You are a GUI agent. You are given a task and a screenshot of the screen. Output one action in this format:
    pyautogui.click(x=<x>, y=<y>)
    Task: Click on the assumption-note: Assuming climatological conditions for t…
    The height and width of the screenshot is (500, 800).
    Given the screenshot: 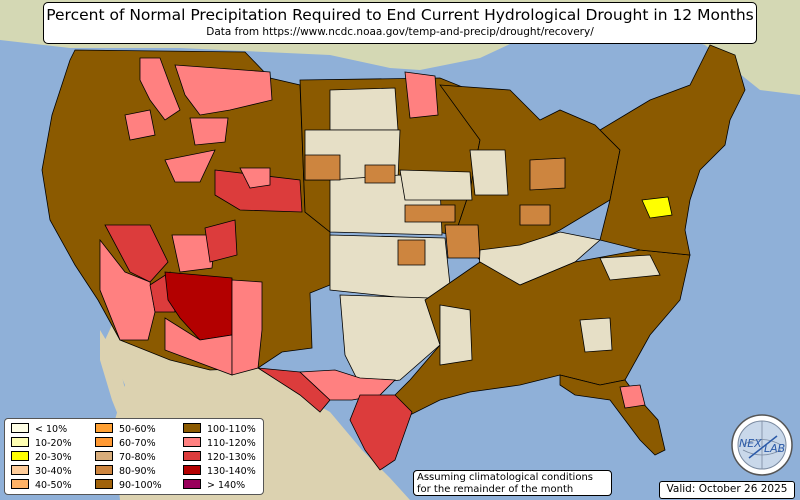 What is the action you would take?
    pyautogui.click(x=512, y=483)
    